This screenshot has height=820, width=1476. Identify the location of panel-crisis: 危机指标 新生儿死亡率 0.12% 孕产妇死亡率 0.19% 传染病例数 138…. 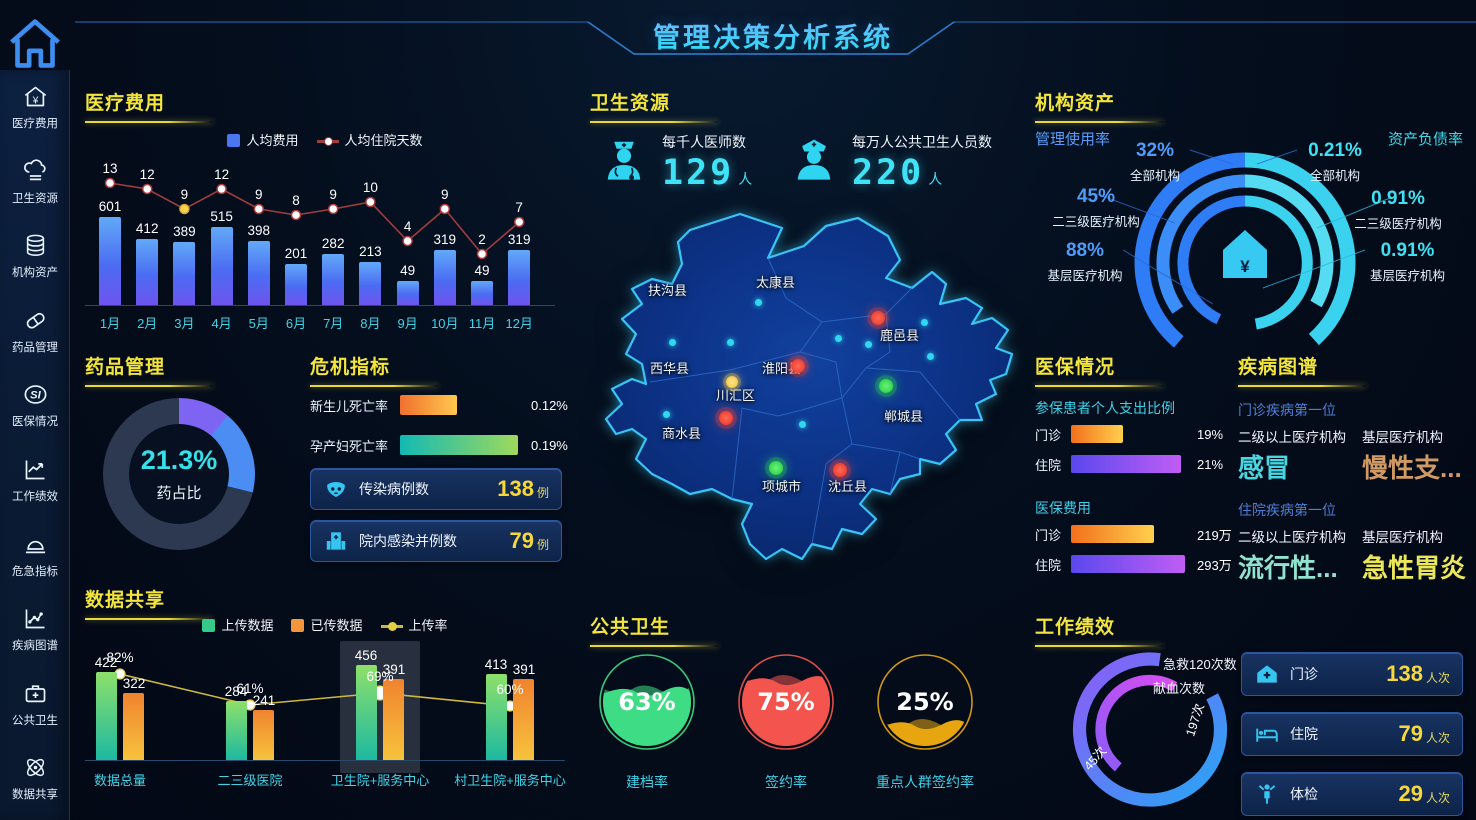
(439, 466).